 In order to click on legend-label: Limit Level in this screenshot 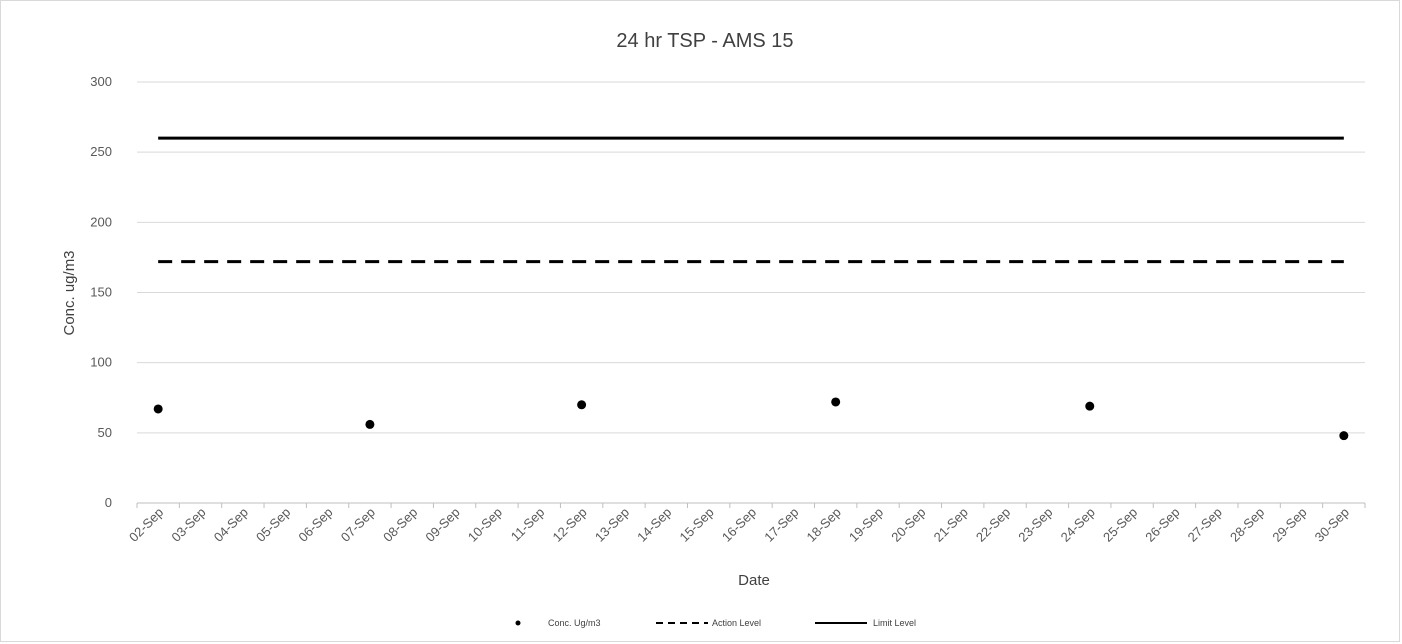, I will do `click(894, 623)`.